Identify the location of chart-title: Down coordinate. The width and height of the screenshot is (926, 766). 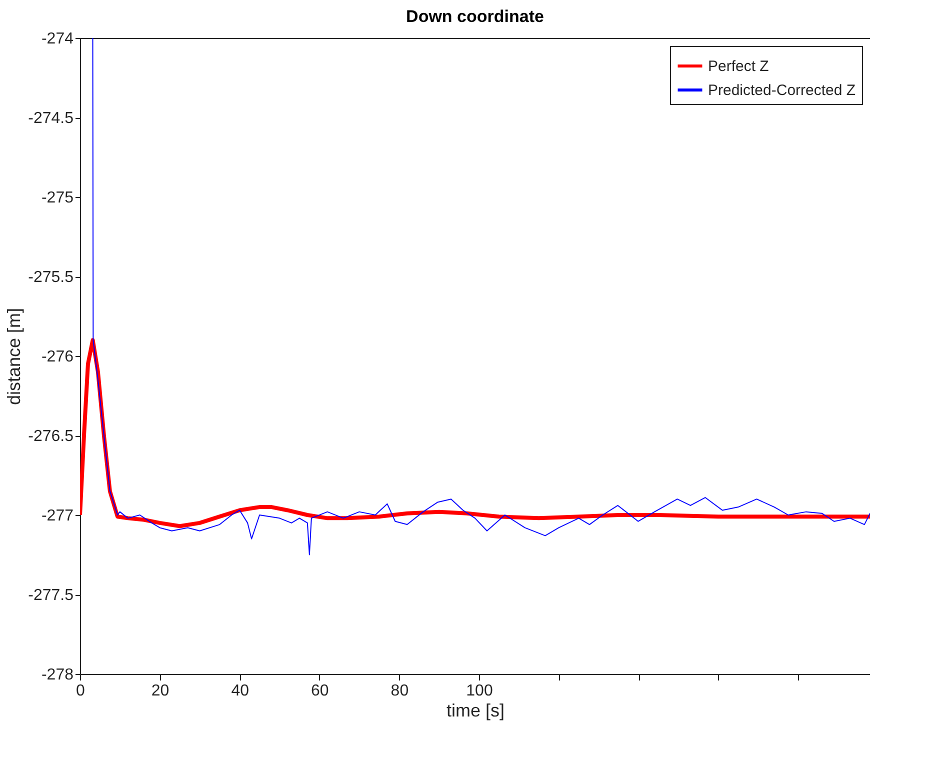
(475, 16).